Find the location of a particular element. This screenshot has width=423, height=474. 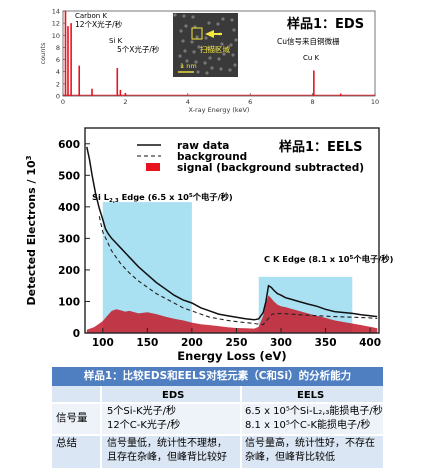

eels-ylabel-sup: 3 is located at coordinates (29, 157).